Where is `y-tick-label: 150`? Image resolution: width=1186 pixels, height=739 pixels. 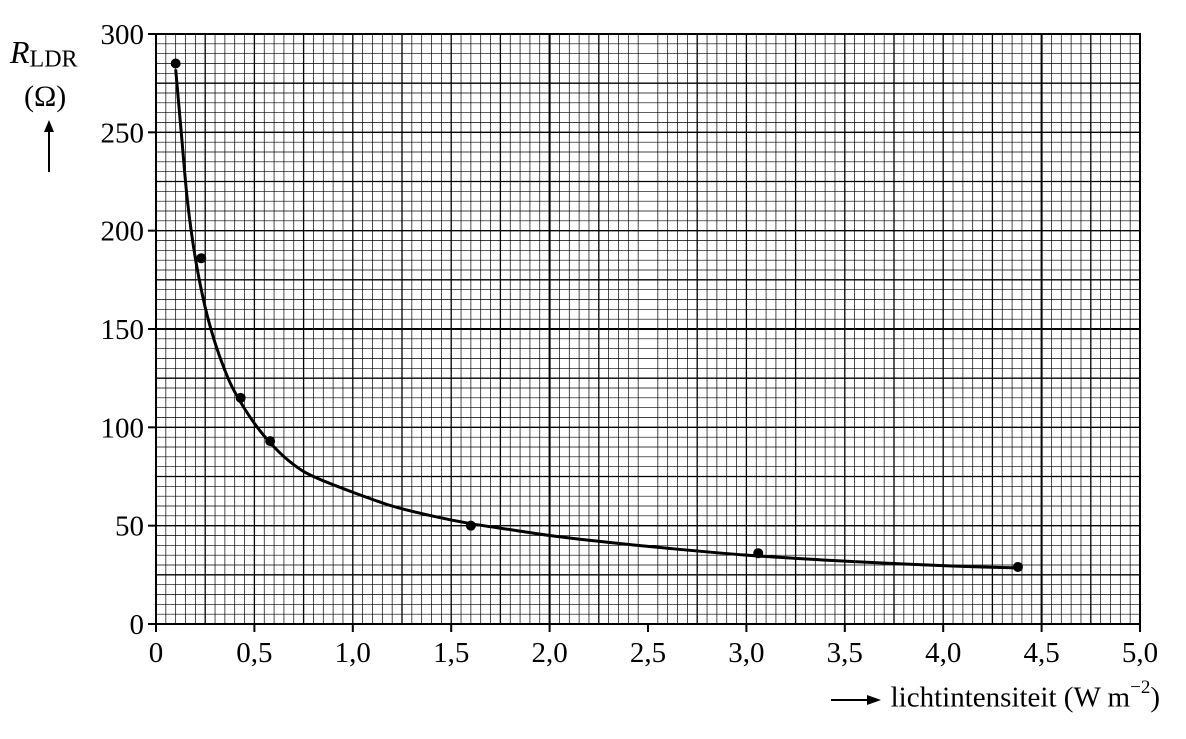 y-tick-label: 150 is located at coordinates (123, 330).